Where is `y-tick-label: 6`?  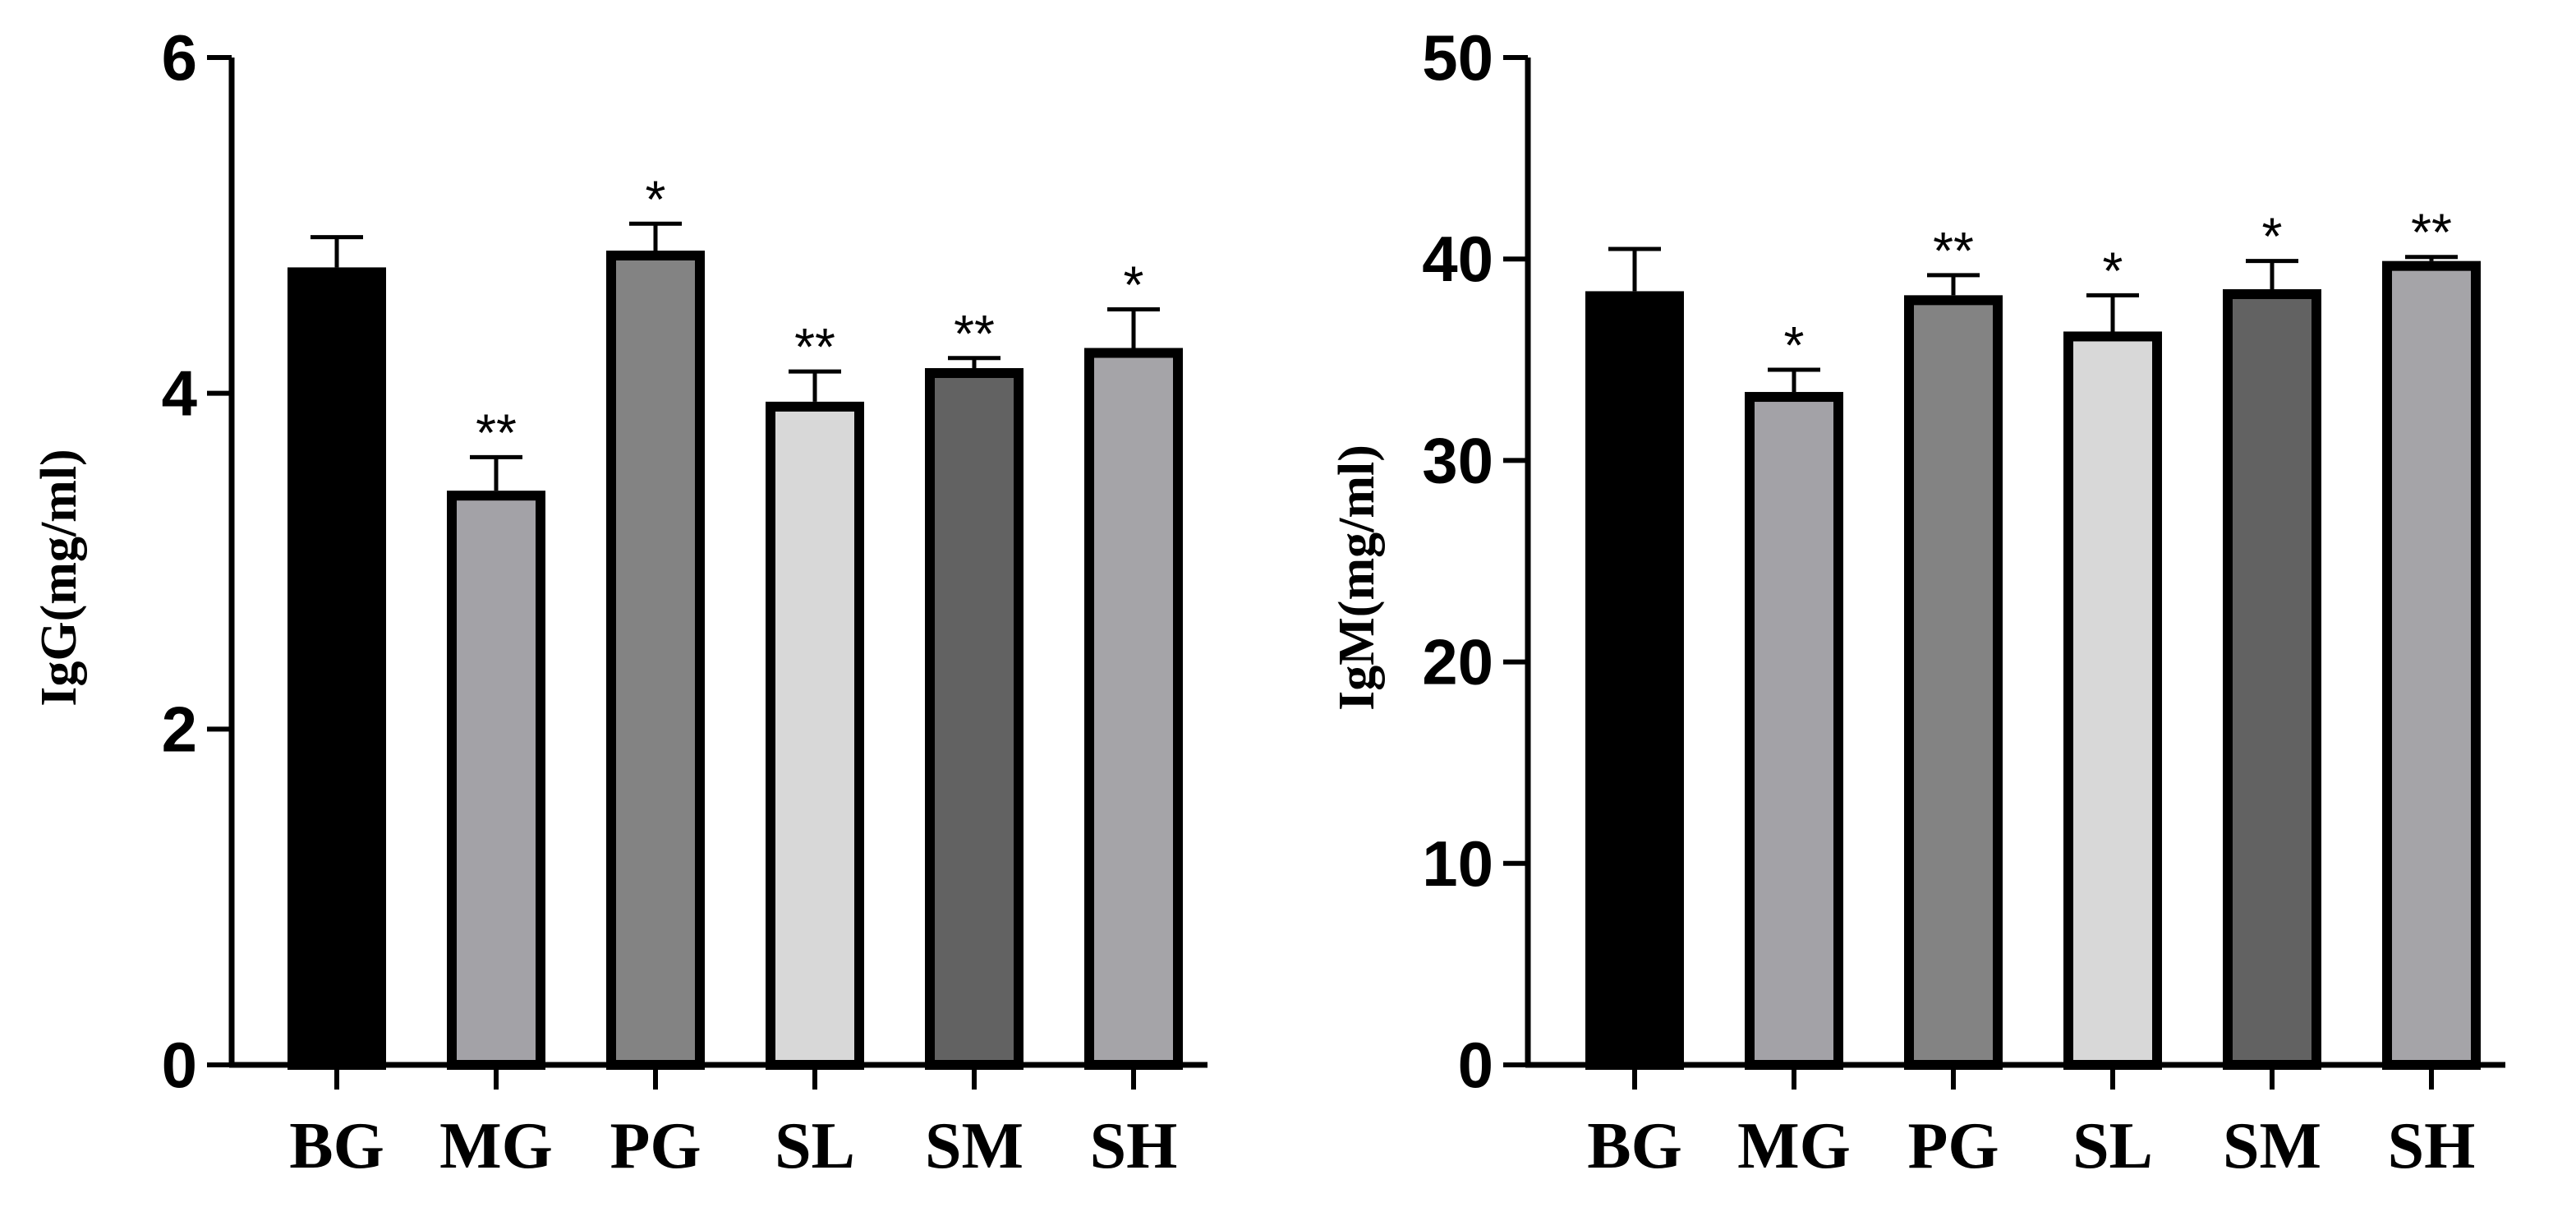 y-tick-label: 6 is located at coordinates (180, 57).